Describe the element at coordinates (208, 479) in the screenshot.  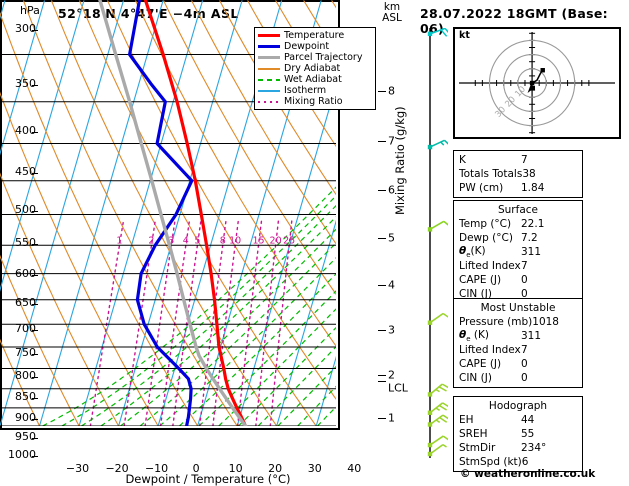
I see `xaxis-title: Dewpoint / Temperature (°C)` at that location.